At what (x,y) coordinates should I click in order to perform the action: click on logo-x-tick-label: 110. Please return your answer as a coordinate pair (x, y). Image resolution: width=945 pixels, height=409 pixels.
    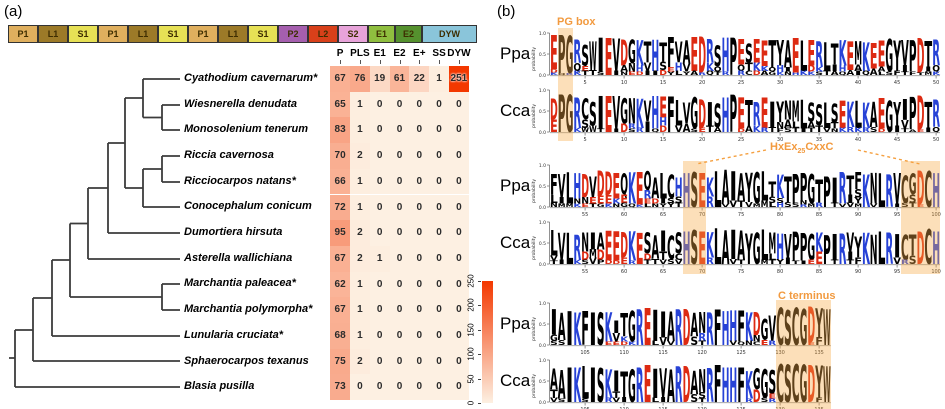
    Looking at the image, I should click on (624, 408).